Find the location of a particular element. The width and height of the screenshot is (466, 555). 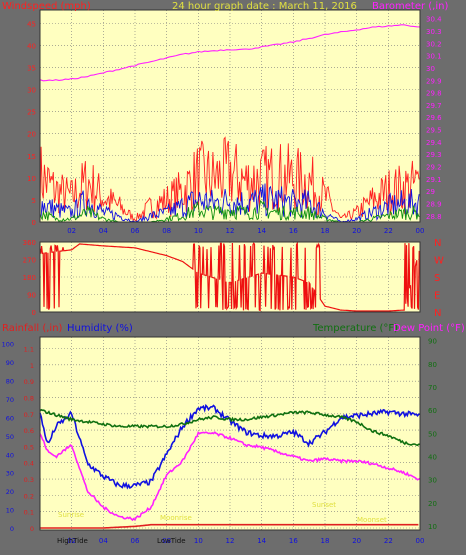

climate-x-tick-label: 08 is located at coordinates (166, 541).